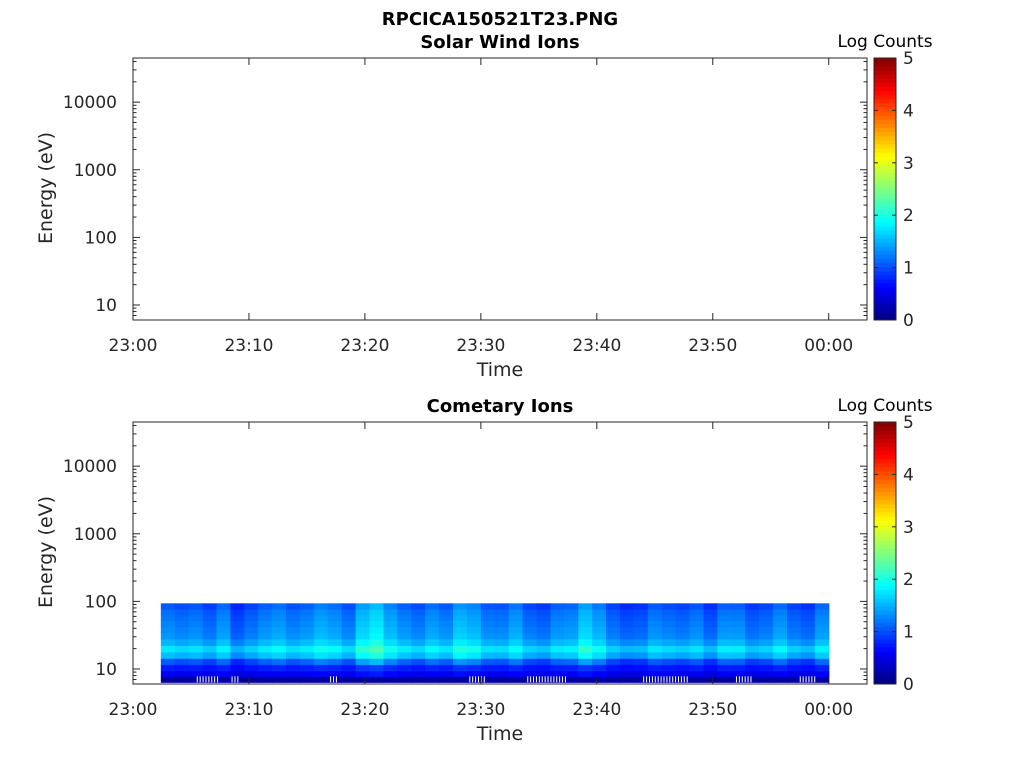 Image resolution: width=1024 pixels, height=768 pixels. I want to click on colorbar-tick-label: 0, so click(908, 685).